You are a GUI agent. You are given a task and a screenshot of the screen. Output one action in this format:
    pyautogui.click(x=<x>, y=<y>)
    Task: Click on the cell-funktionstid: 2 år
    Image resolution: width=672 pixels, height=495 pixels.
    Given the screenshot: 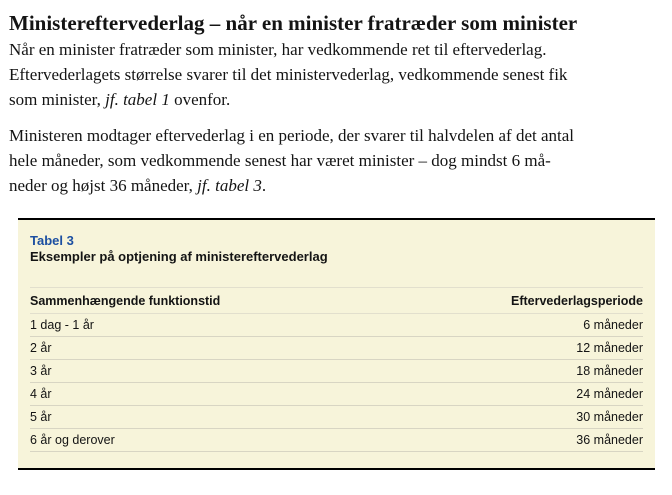 What is the action you would take?
    pyautogui.click(x=41, y=348)
    